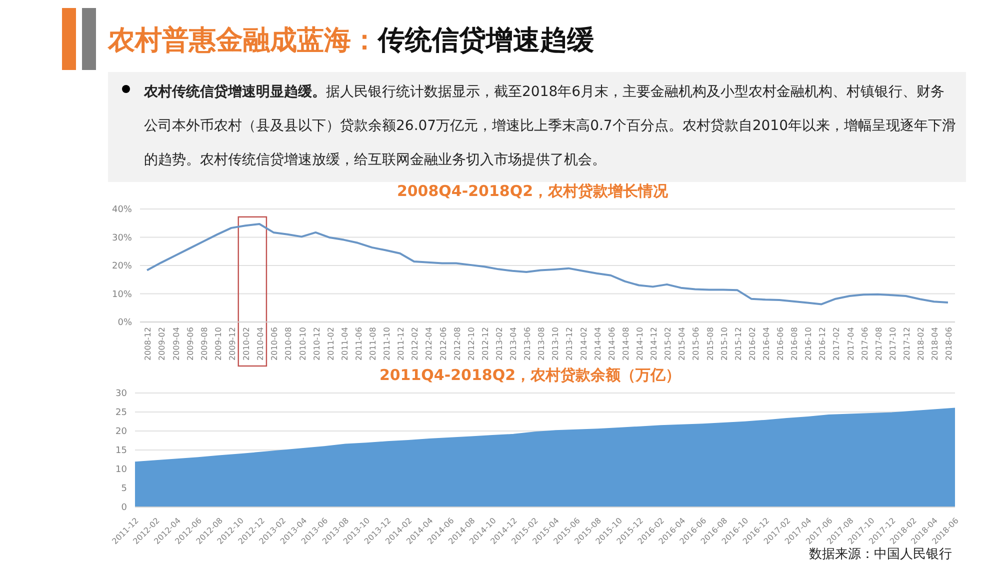 This screenshot has height=563, width=1000. I want to click on y-tick-label: 0, so click(124, 508).